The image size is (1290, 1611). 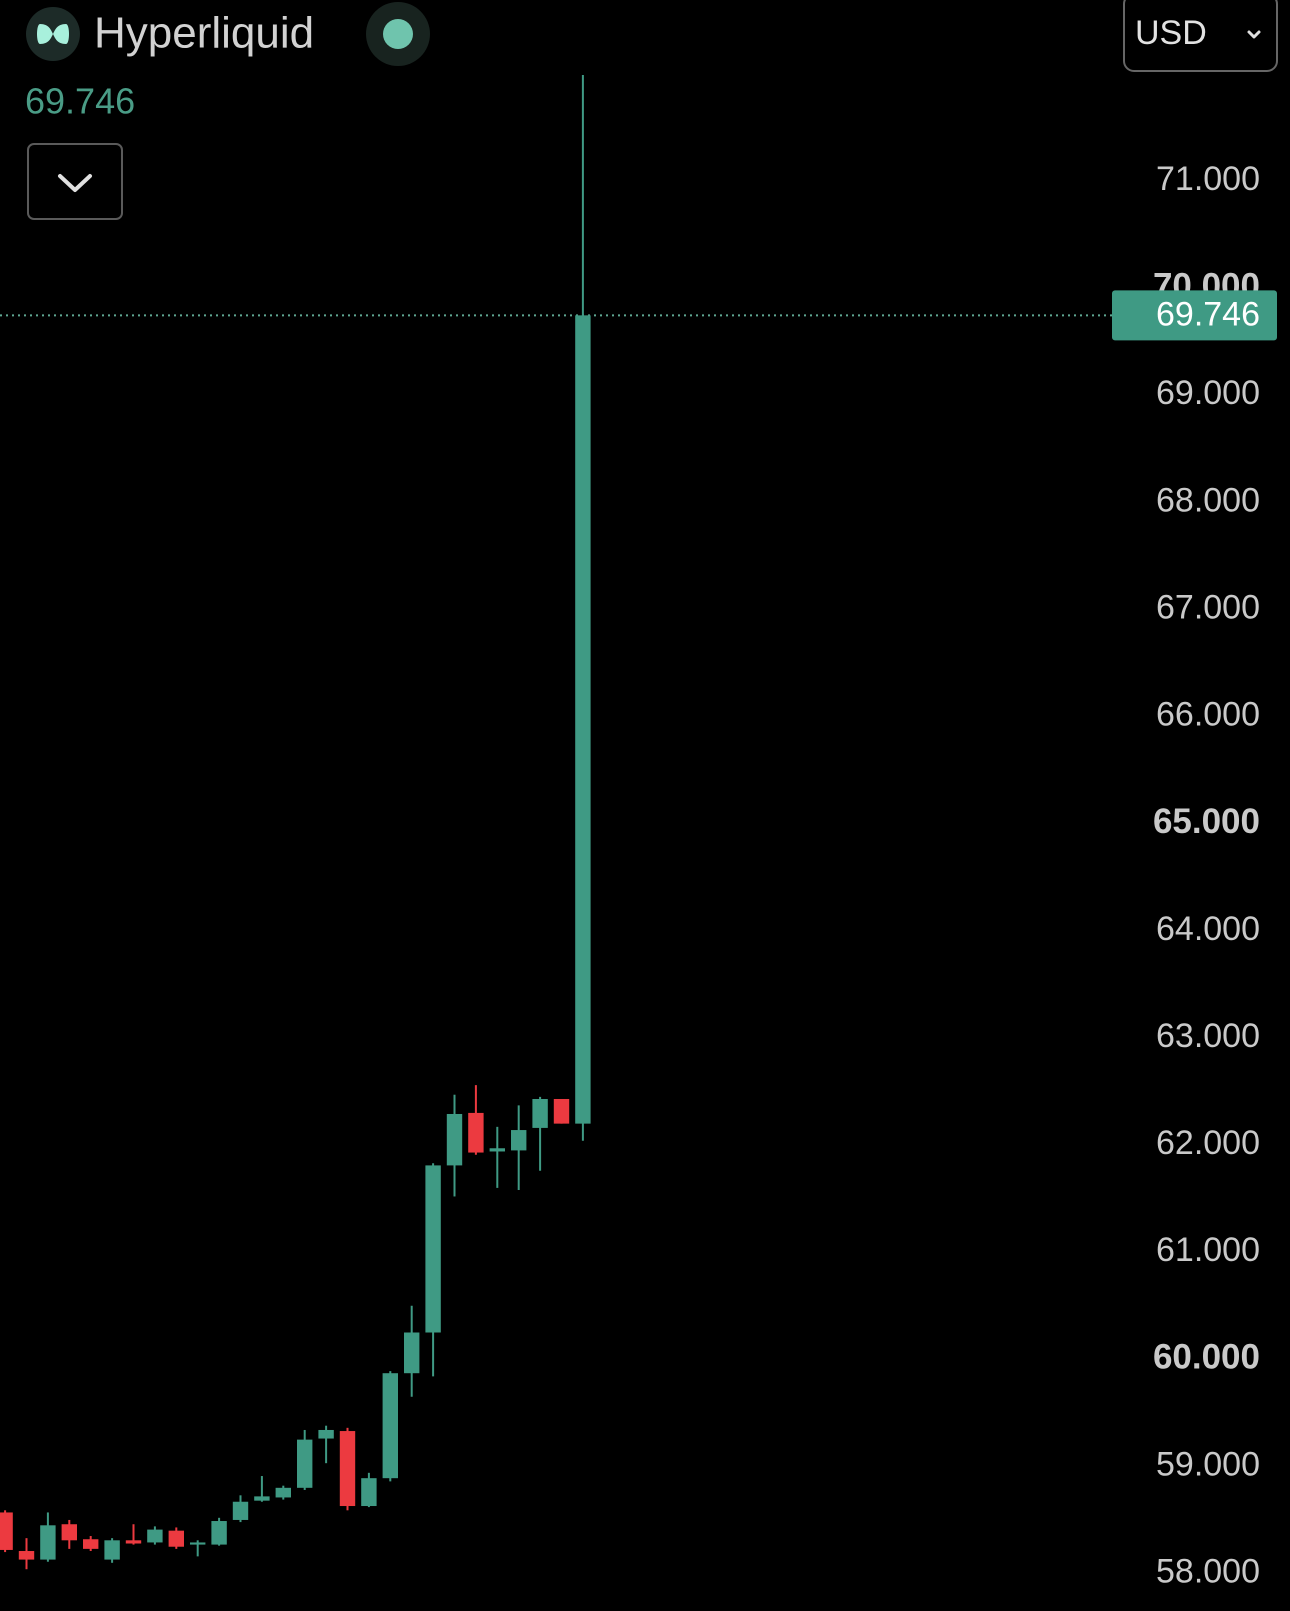 What do you see at coordinates (1171, 33) in the screenshot?
I see `currency-label: USD` at bounding box center [1171, 33].